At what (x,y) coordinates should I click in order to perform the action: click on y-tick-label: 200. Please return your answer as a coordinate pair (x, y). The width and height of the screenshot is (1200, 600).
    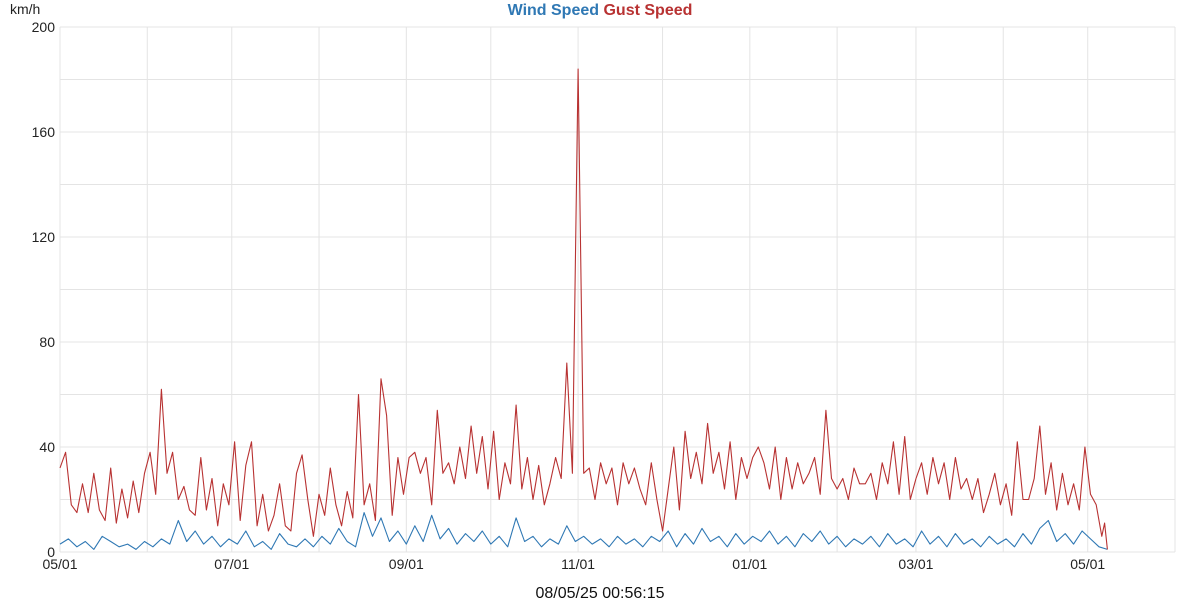
    Looking at the image, I should click on (44, 27).